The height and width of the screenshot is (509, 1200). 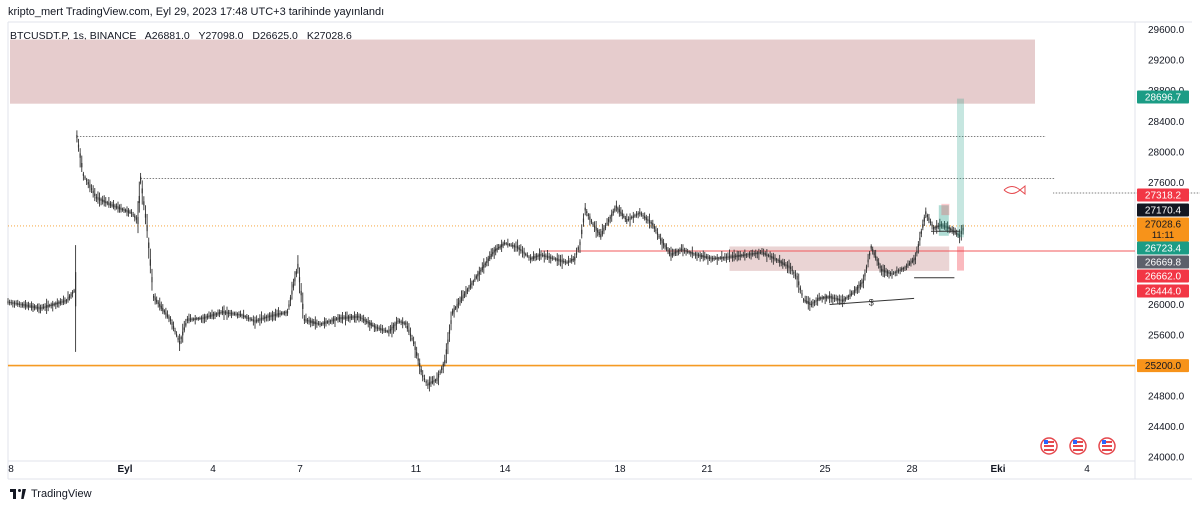 I want to click on ohlc-open: A26881.0, so click(x=167, y=36).